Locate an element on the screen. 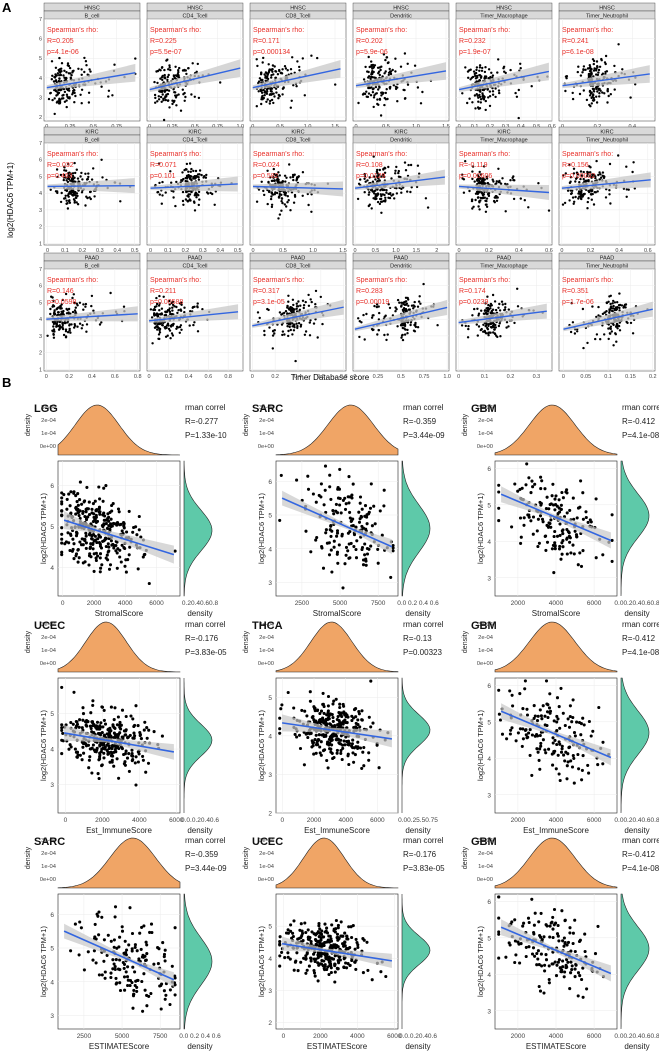  regression-line is located at coordinates (296, 78).